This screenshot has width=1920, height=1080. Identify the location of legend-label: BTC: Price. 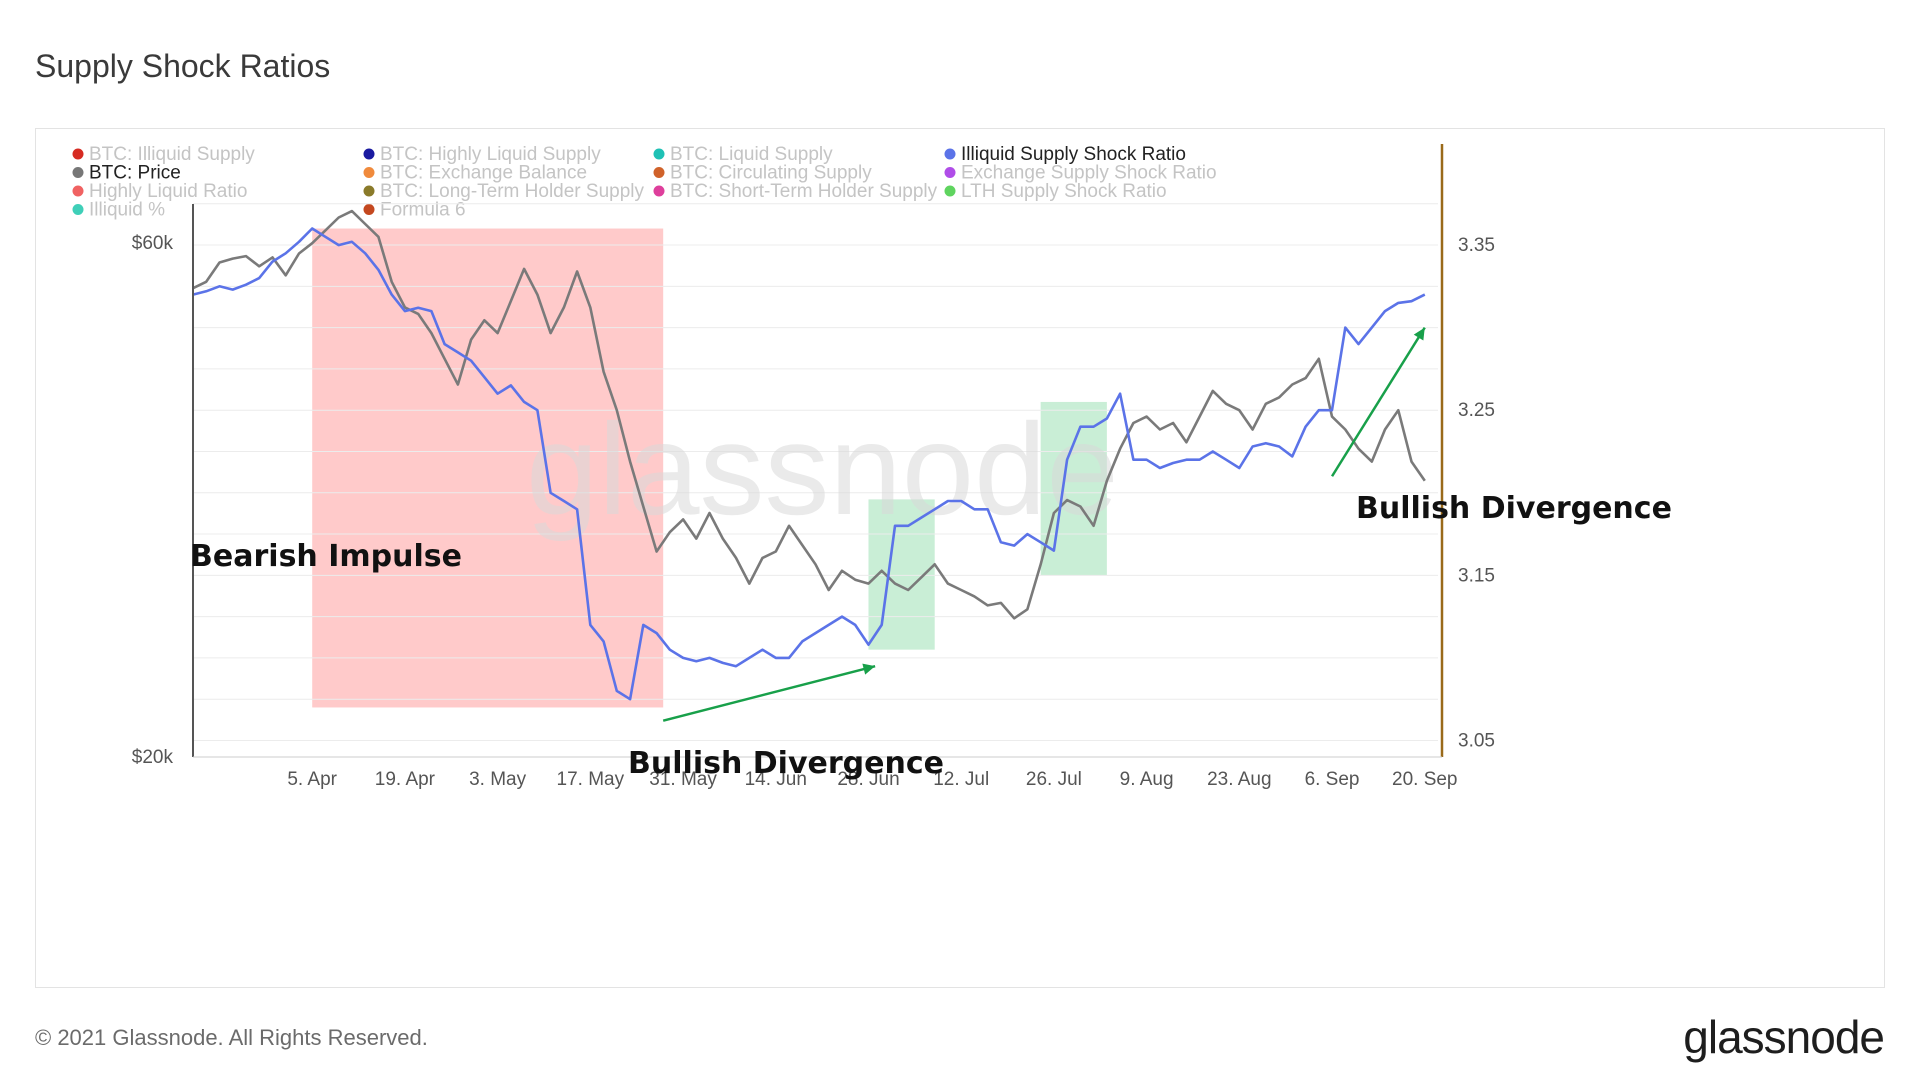
(135, 173).